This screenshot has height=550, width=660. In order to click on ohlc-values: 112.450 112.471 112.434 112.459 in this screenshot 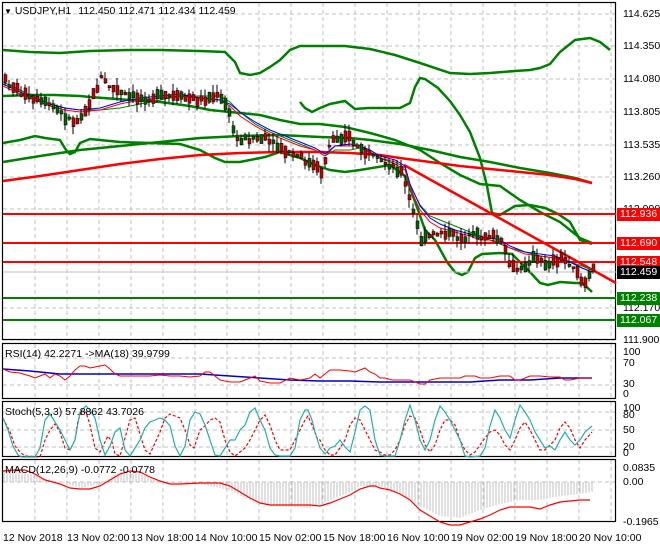, I will do `click(157, 11)`.